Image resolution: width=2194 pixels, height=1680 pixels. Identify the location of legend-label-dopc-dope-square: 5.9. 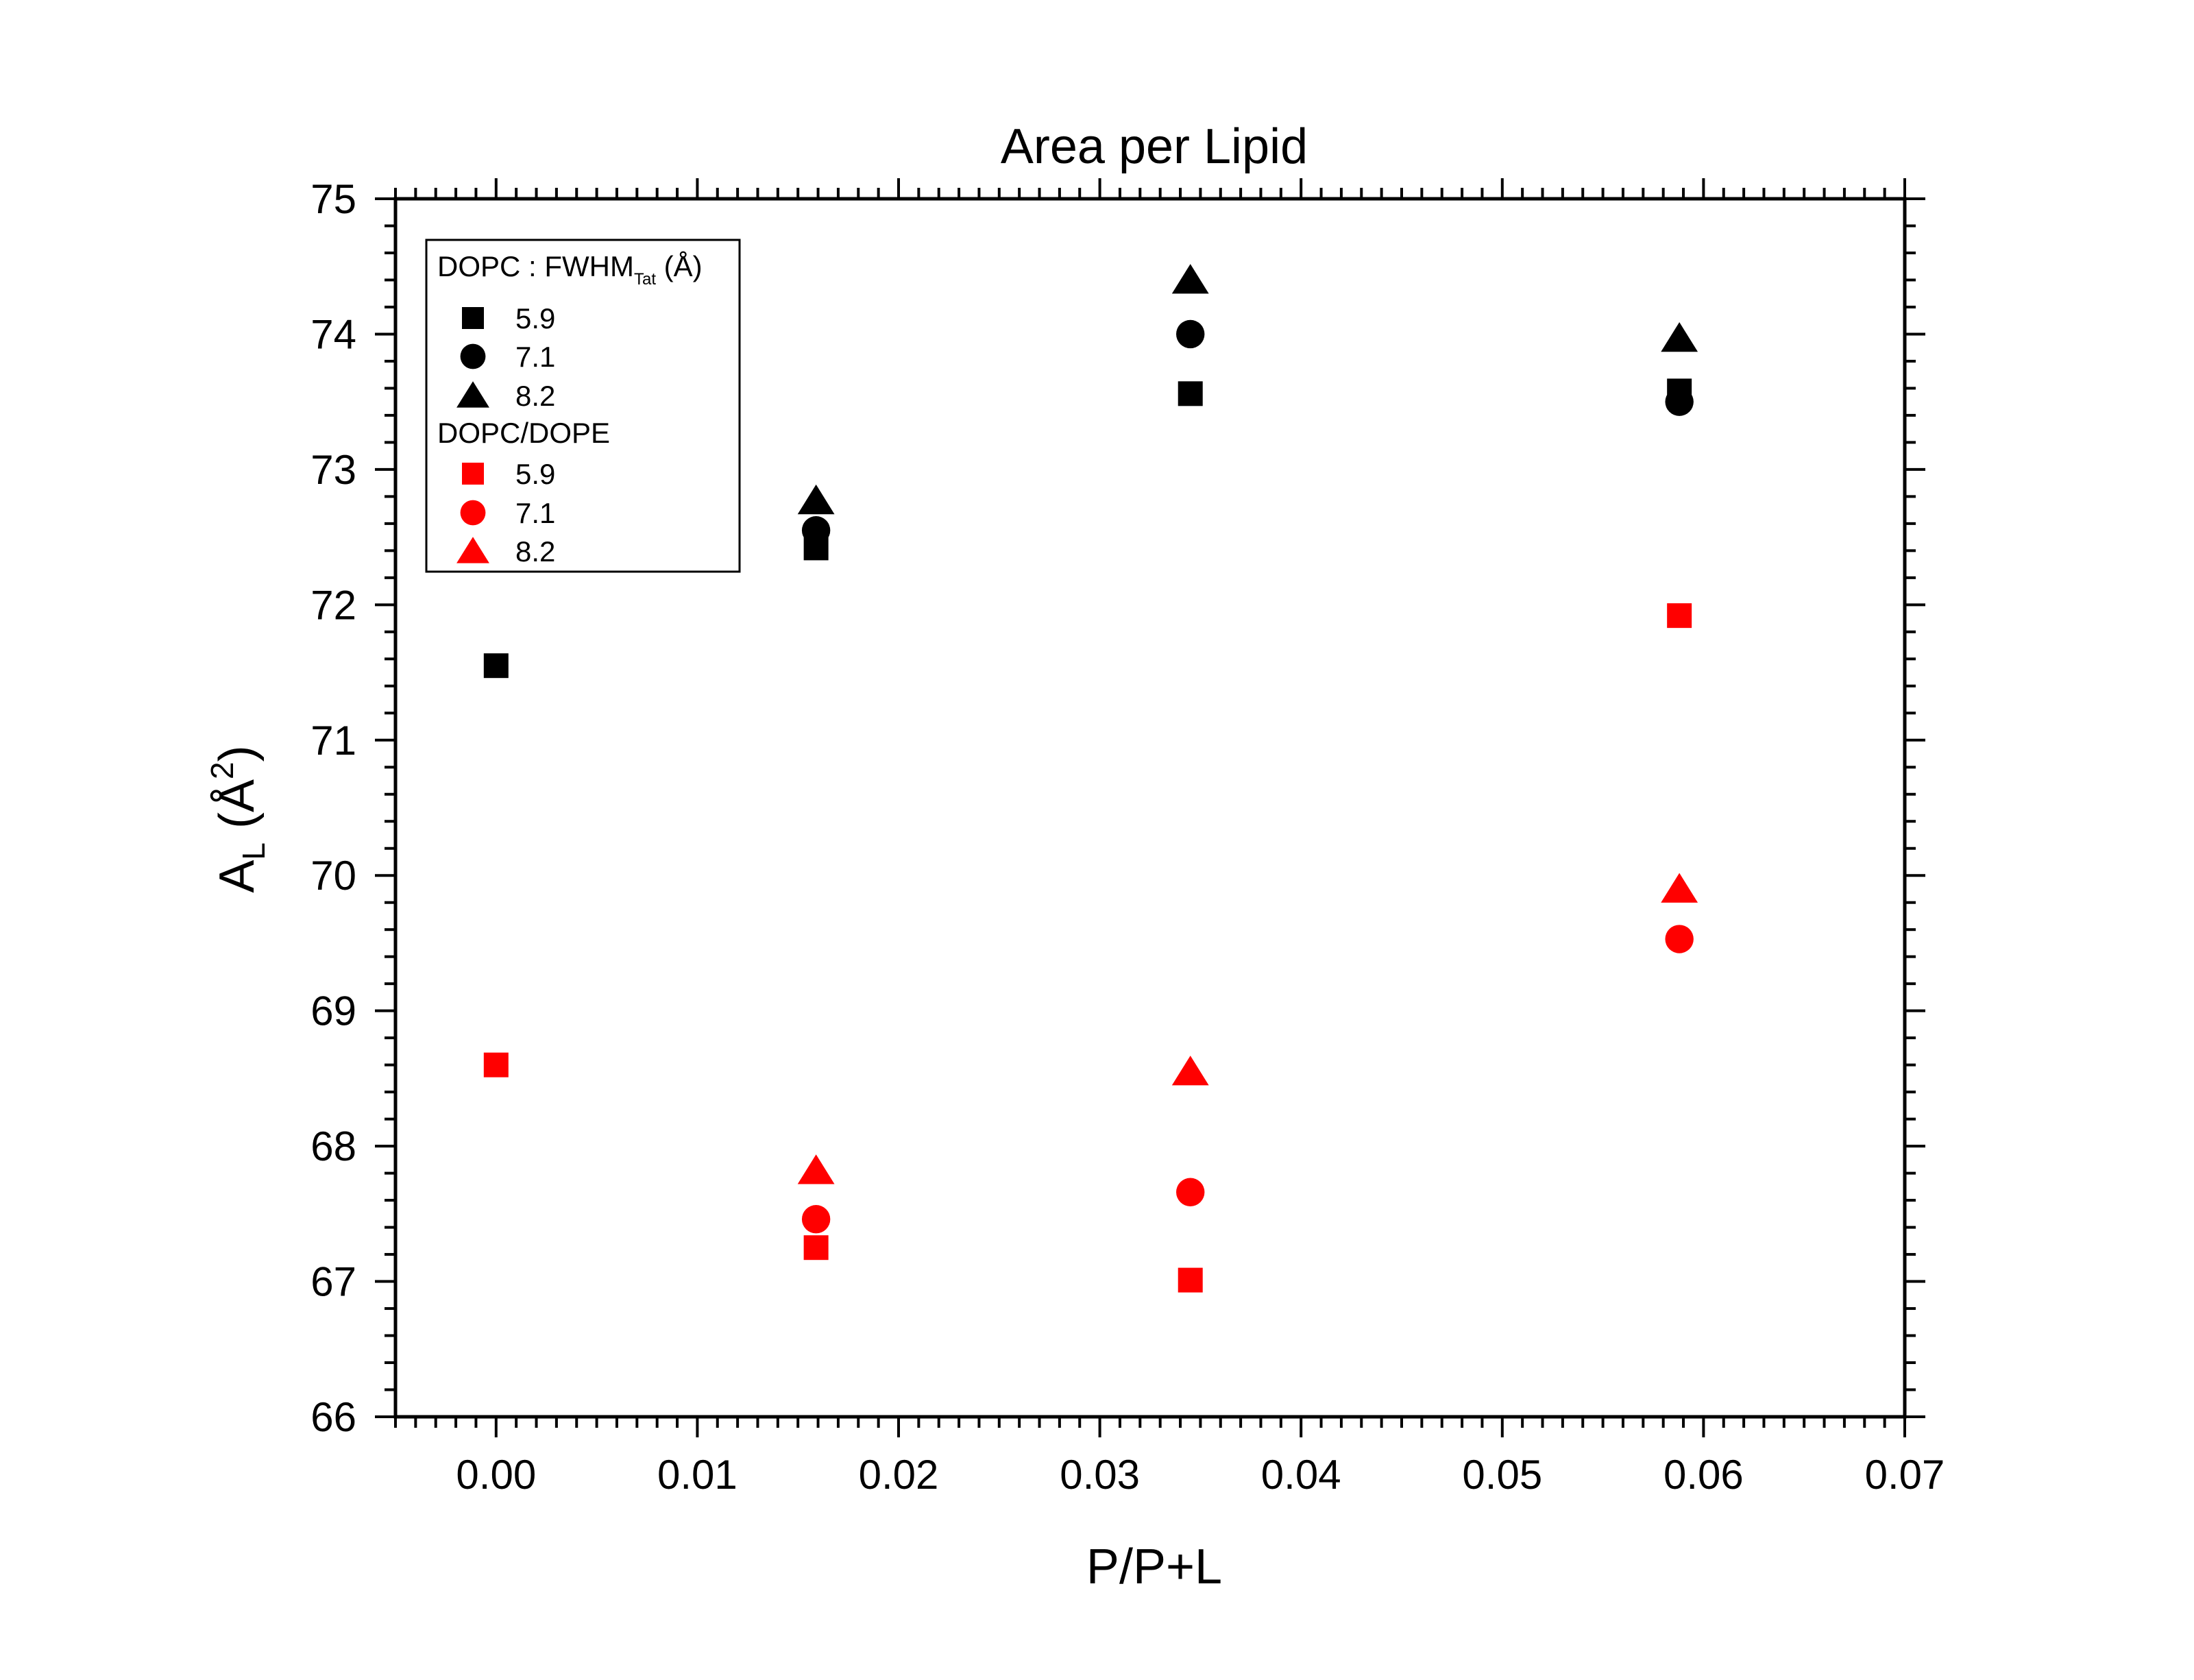
(535, 474).